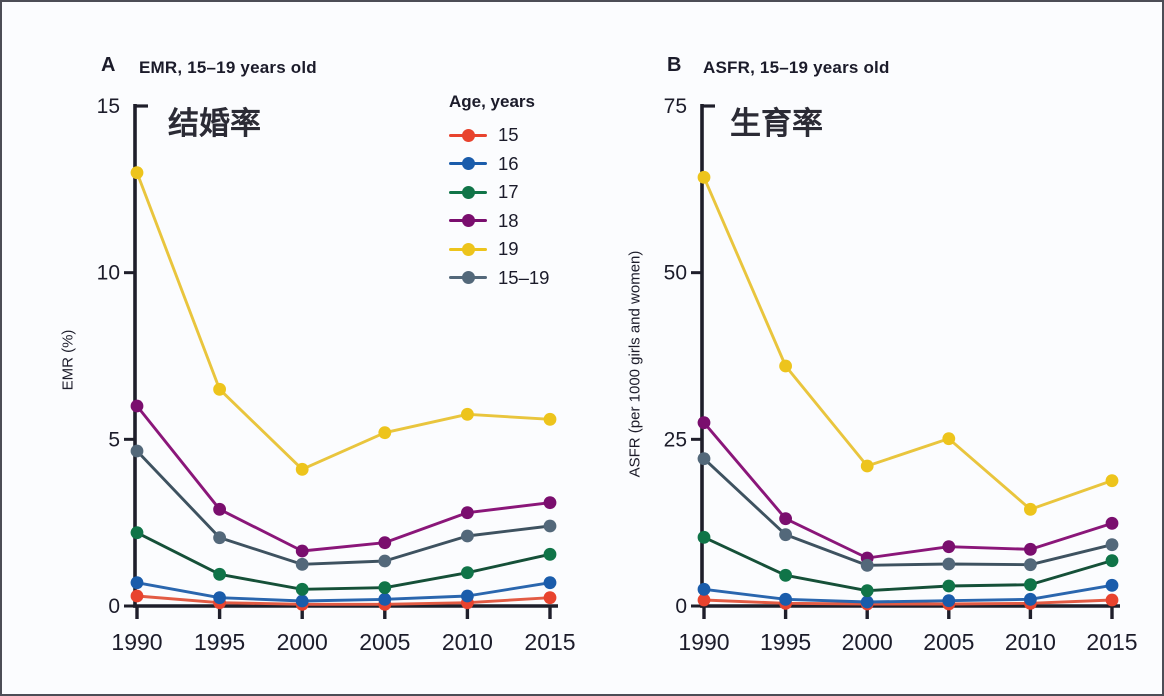 The height and width of the screenshot is (696, 1164). What do you see at coordinates (508, 192) in the screenshot?
I see `legend-item-label: 17` at bounding box center [508, 192].